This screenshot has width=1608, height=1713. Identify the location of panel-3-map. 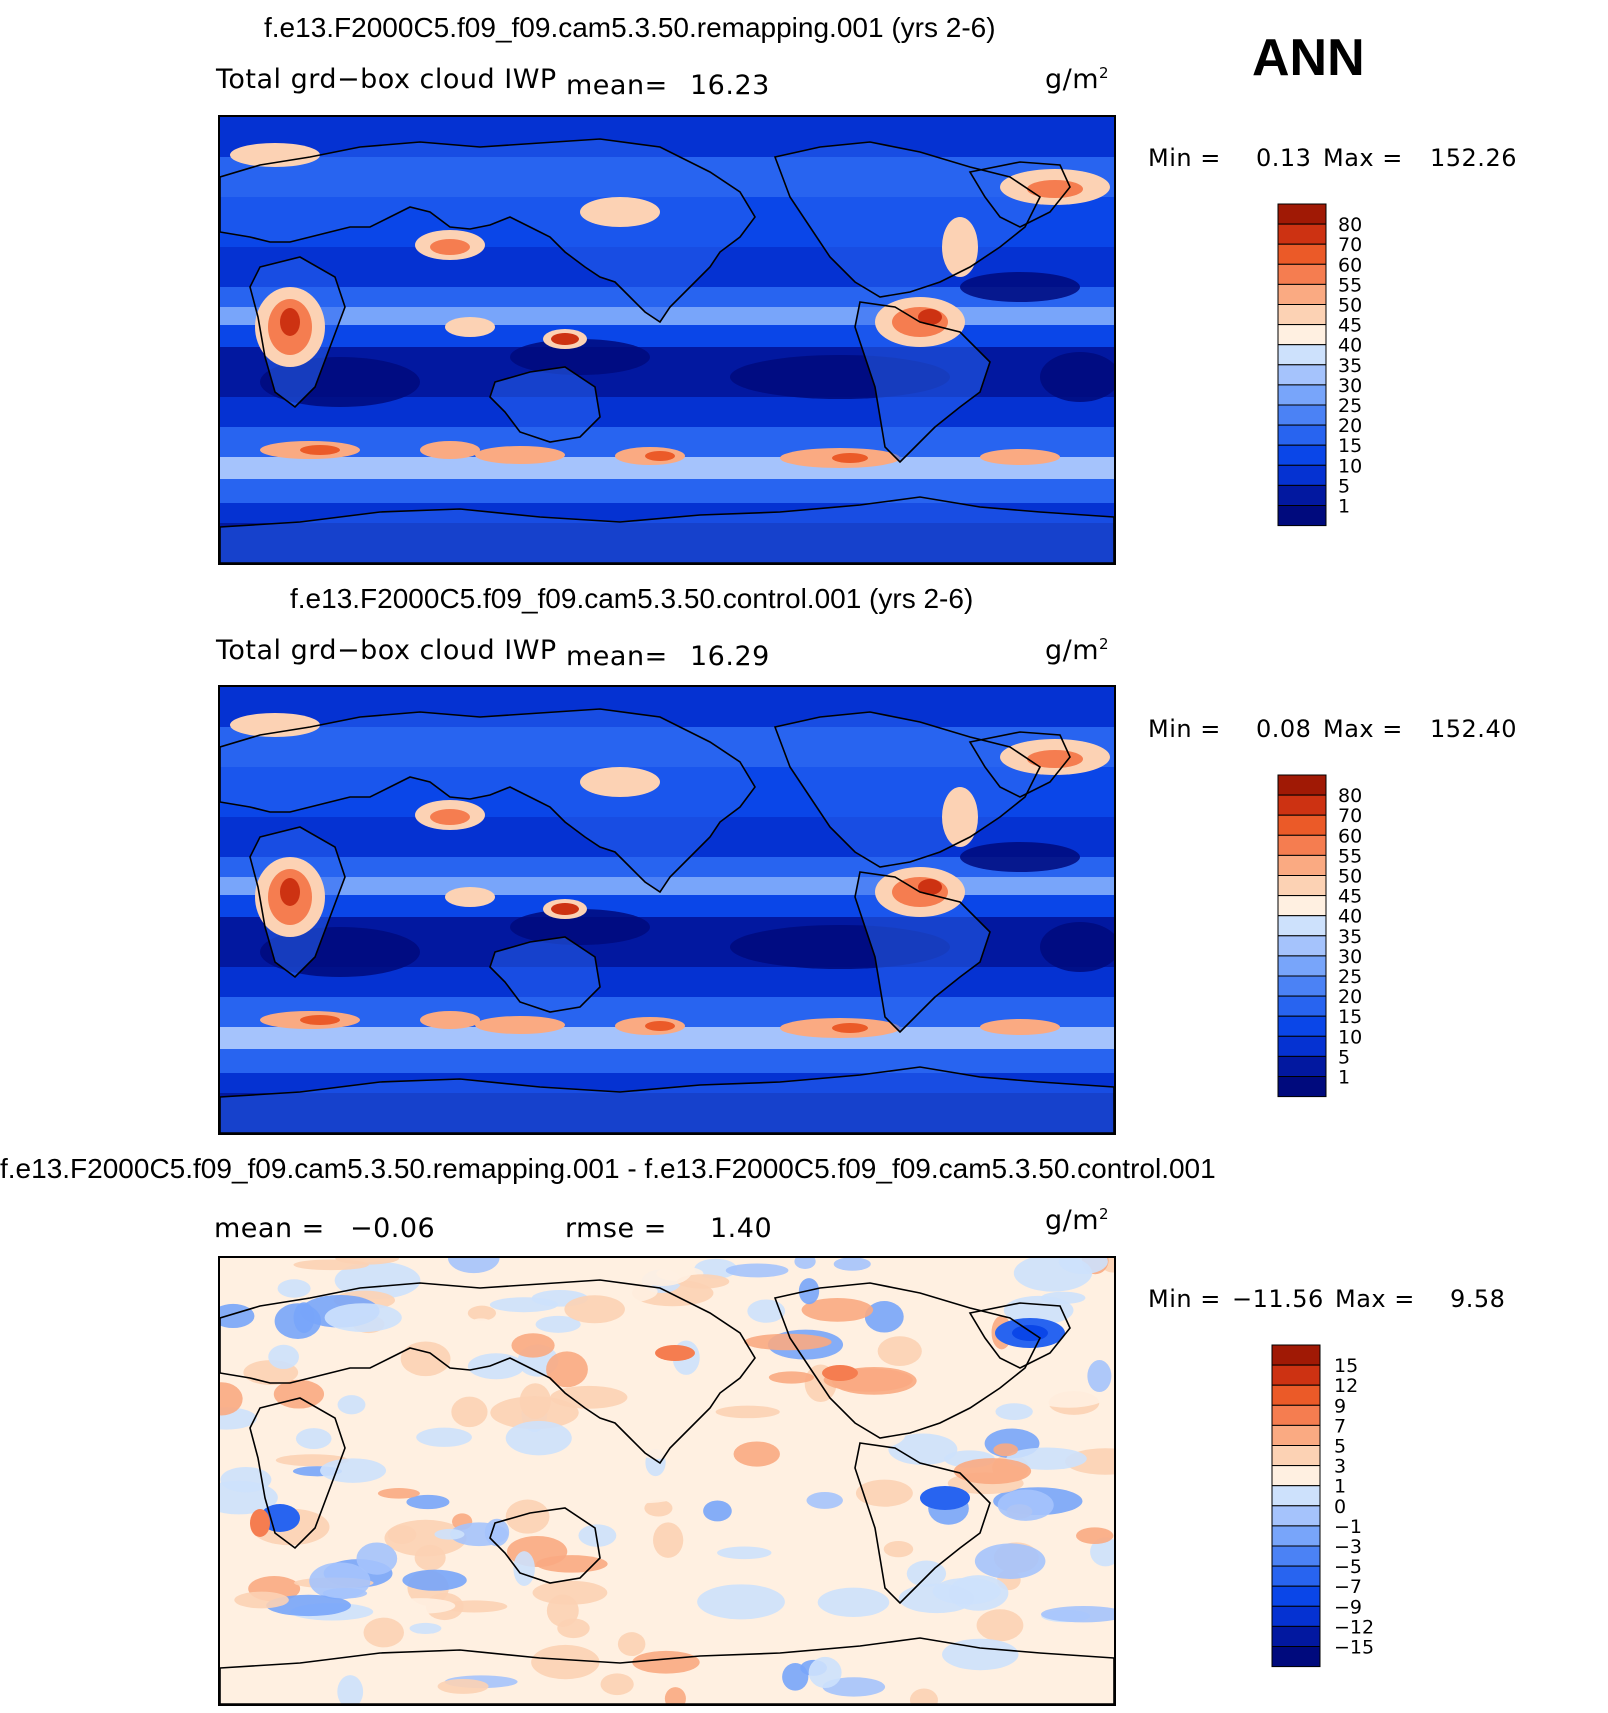
(667, 1481).